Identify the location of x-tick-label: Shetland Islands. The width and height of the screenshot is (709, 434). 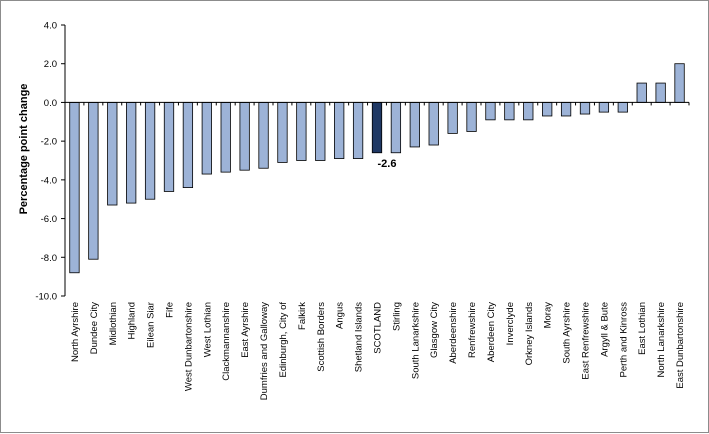
(359, 337).